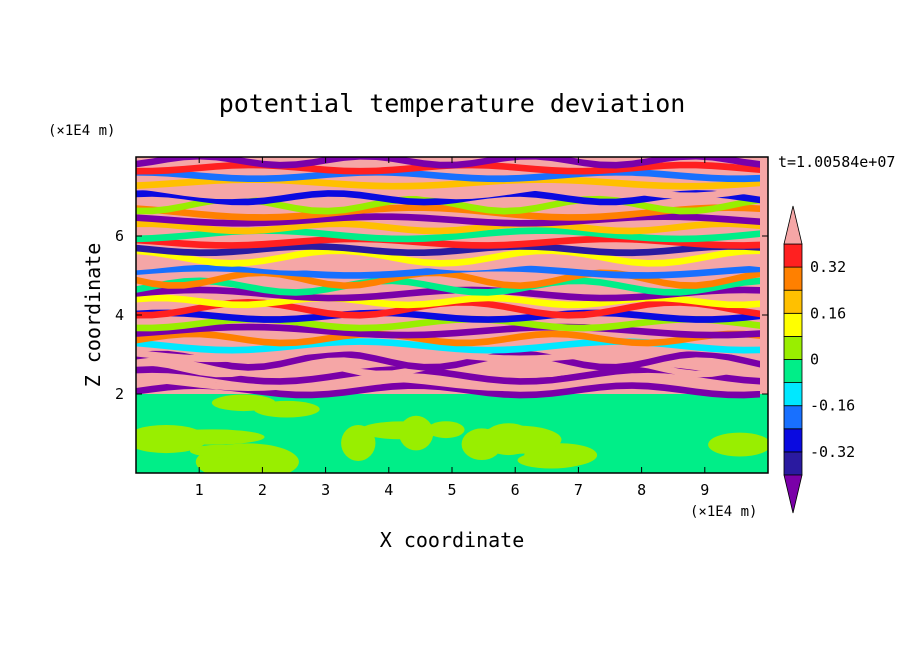  What do you see at coordinates (119, 394) in the screenshot?
I see `y-tick-label: 2` at bounding box center [119, 394].